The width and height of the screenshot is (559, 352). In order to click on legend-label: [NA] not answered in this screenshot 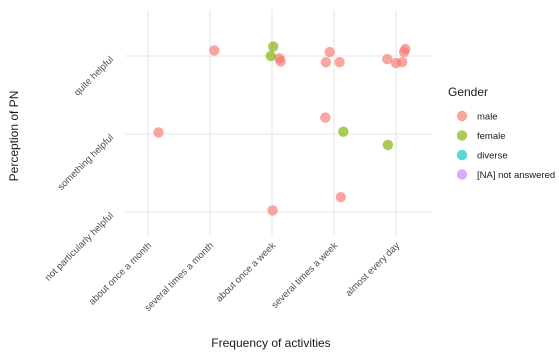, I will do `click(516, 175)`.